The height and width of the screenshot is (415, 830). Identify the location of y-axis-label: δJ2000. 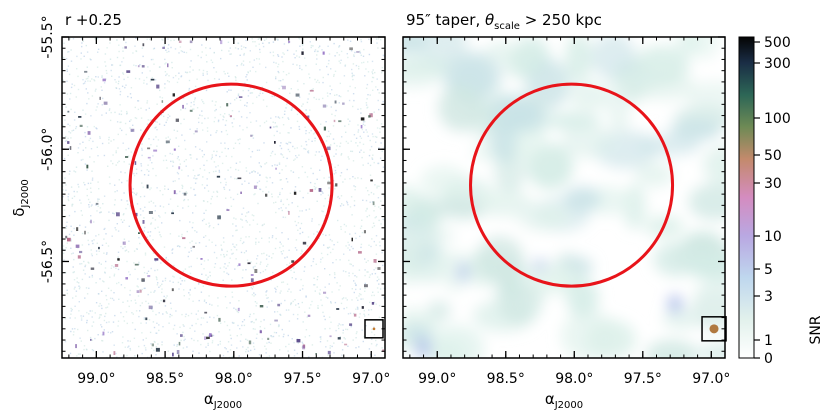
(20, 198).